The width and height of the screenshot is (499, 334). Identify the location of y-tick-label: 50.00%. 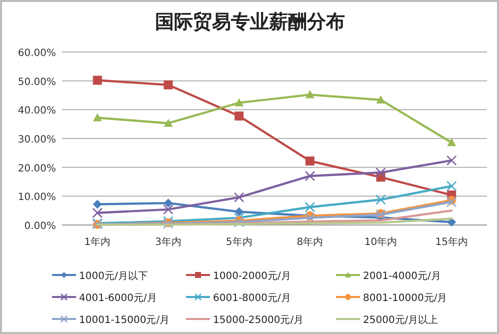
(37, 82).